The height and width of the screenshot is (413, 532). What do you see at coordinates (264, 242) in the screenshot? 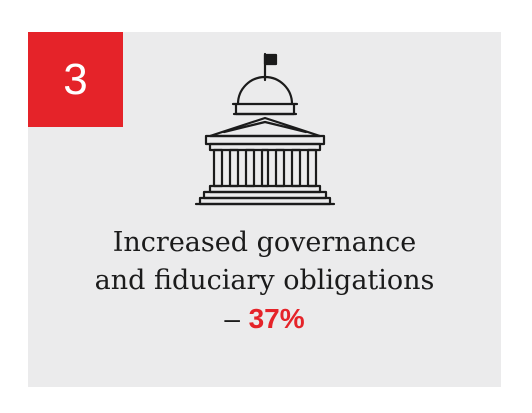
I see `caption-line-1: Increased governance` at bounding box center [264, 242].